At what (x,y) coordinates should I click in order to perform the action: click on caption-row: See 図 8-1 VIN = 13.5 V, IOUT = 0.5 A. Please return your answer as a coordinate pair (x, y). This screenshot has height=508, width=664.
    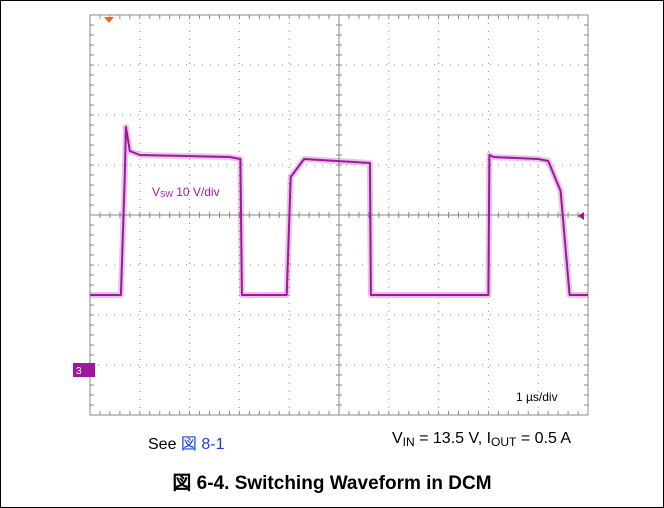
    Looking at the image, I should click on (332, 442).